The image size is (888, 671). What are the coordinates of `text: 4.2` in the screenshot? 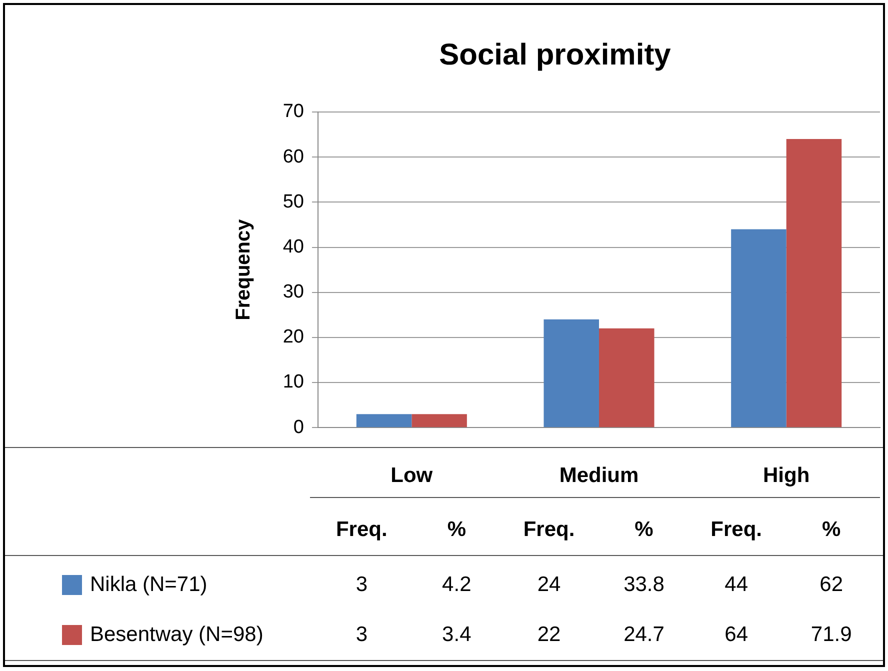 It's located at (457, 585).